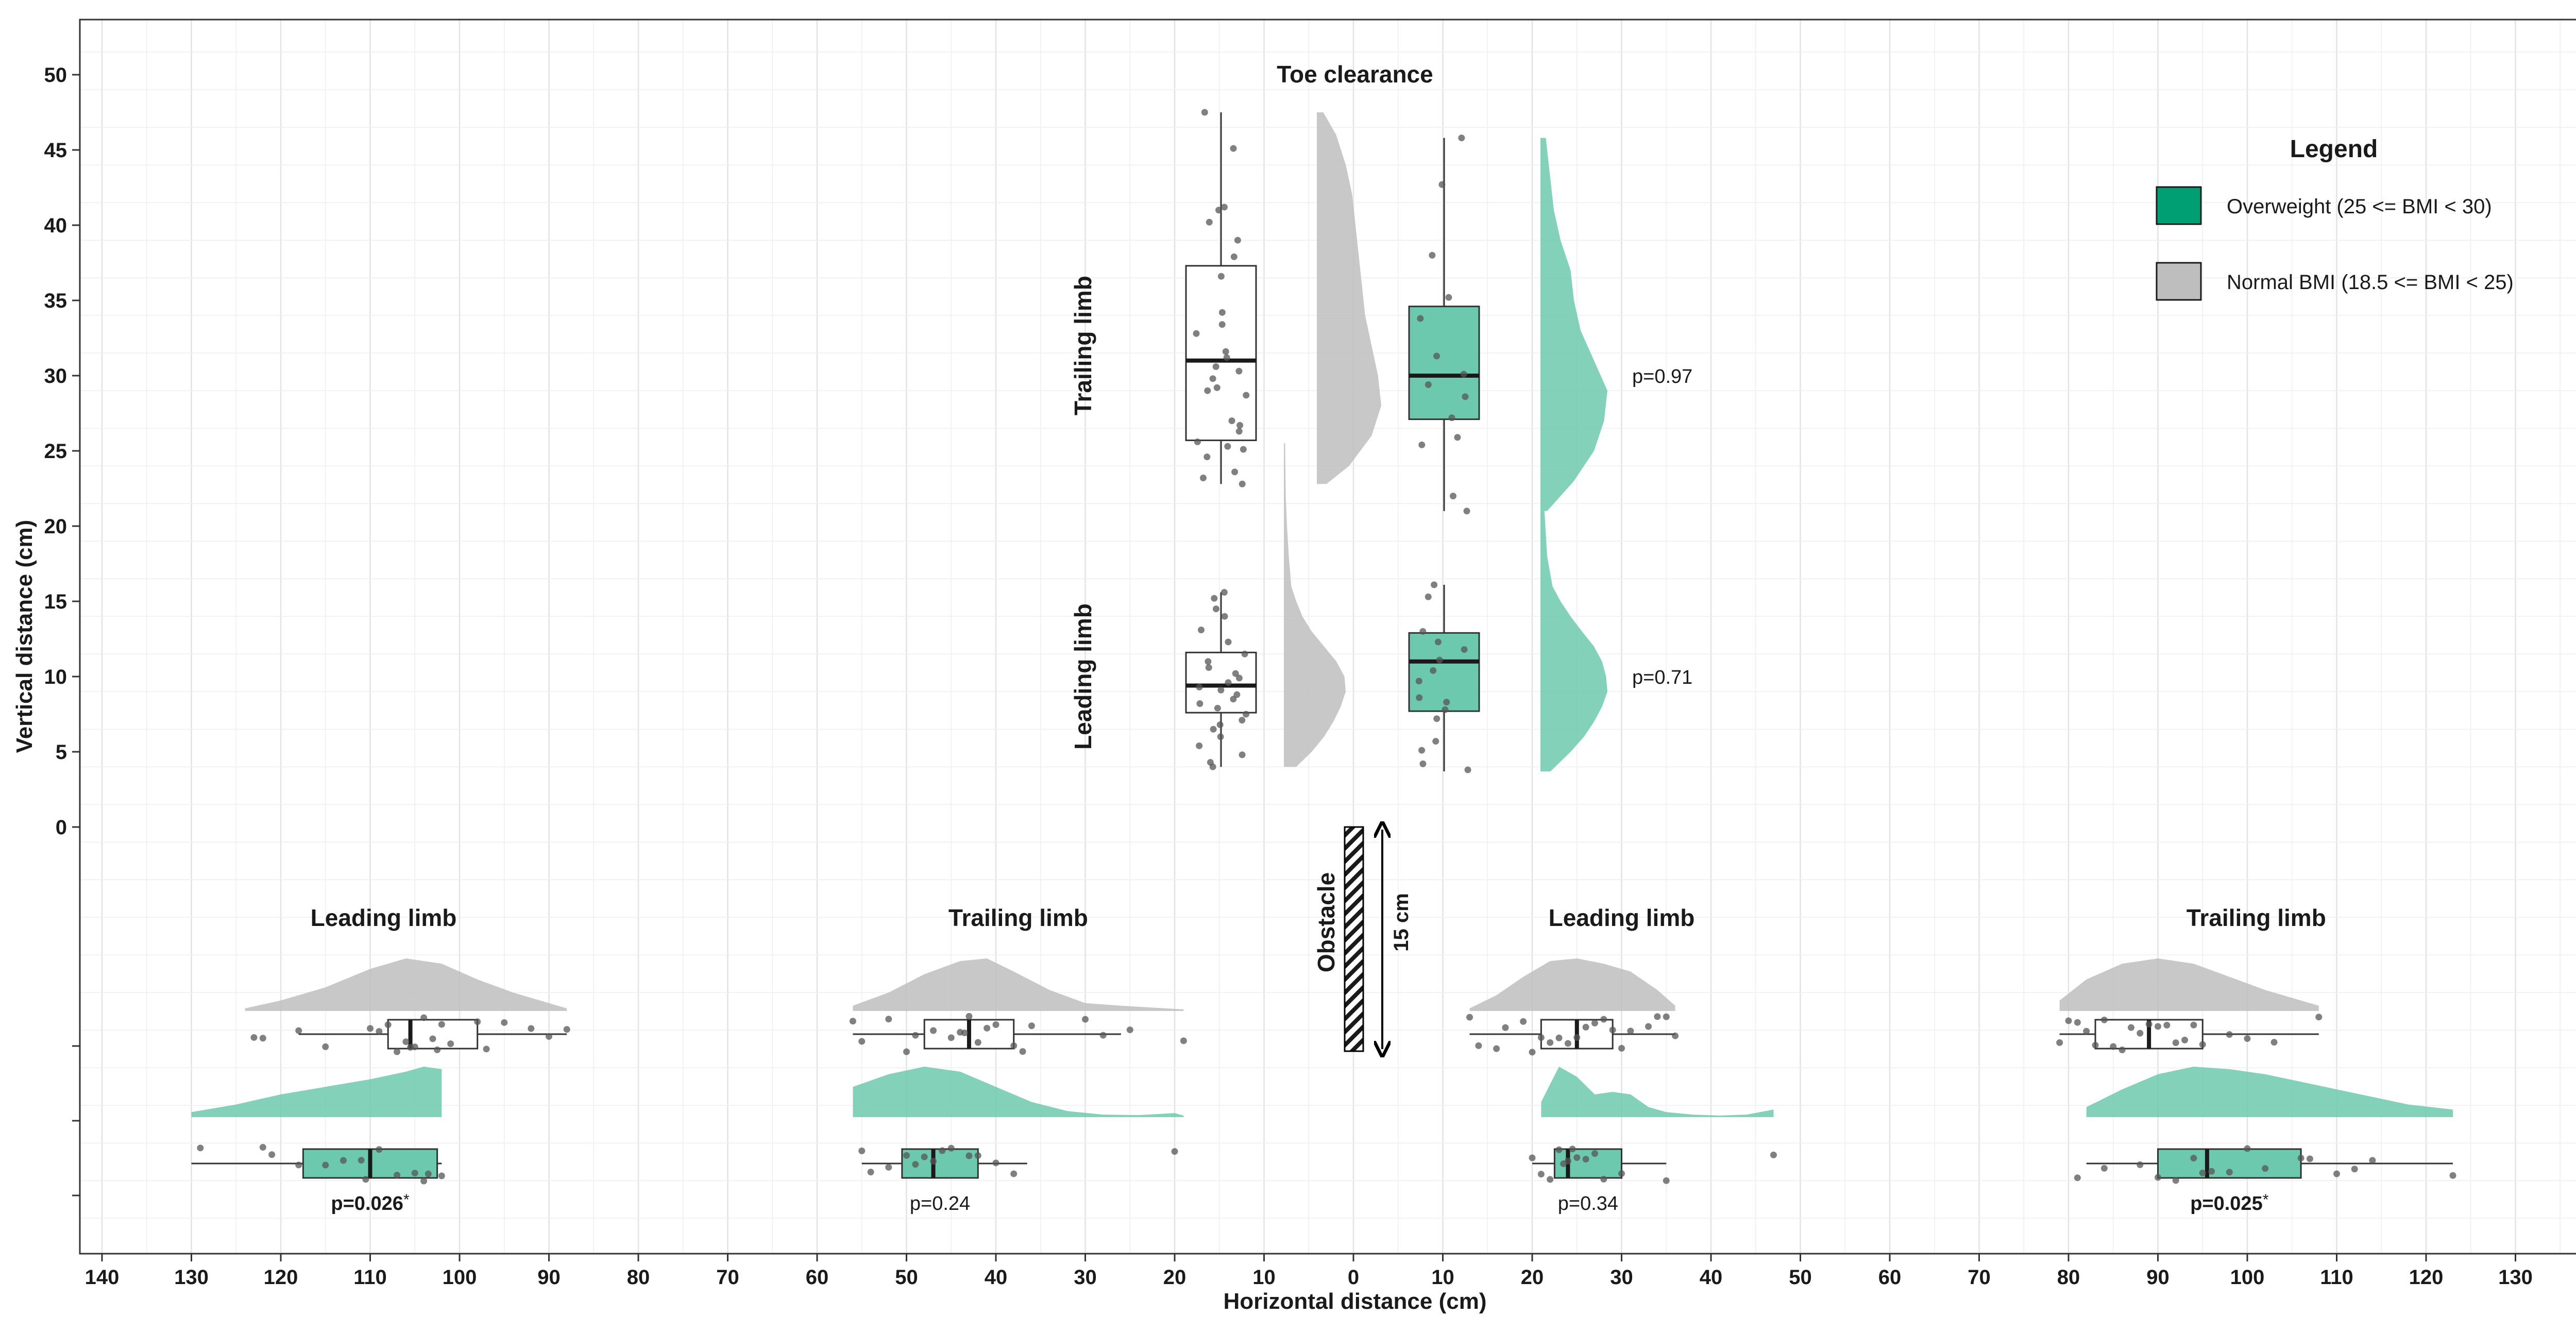 This screenshot has width=2576, height=1332. What do you see at coordinates (55, 602) in the screenshot?
I see `y-tick-label: 15` at bounding box center [55, 602].